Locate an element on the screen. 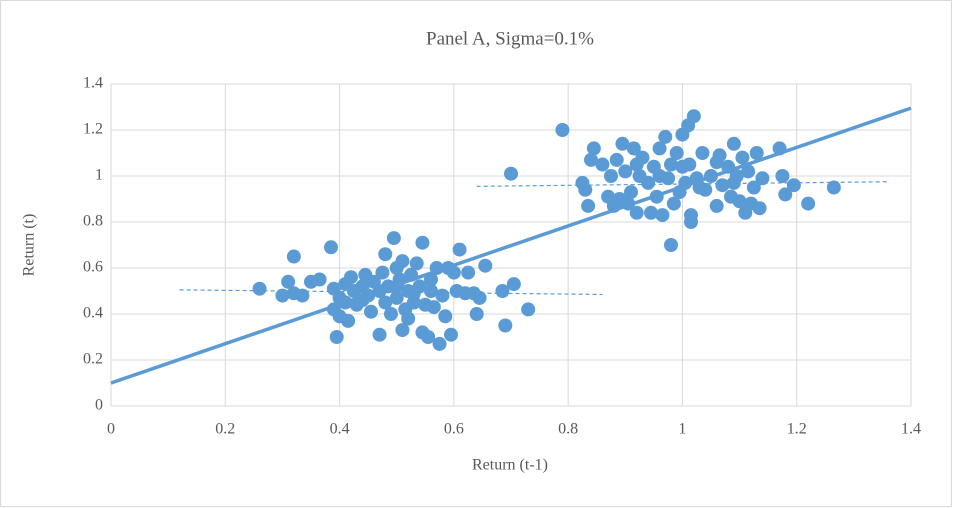  chart-title: Panel A, Sigma=0.1% is located at coordinates (510, 38).